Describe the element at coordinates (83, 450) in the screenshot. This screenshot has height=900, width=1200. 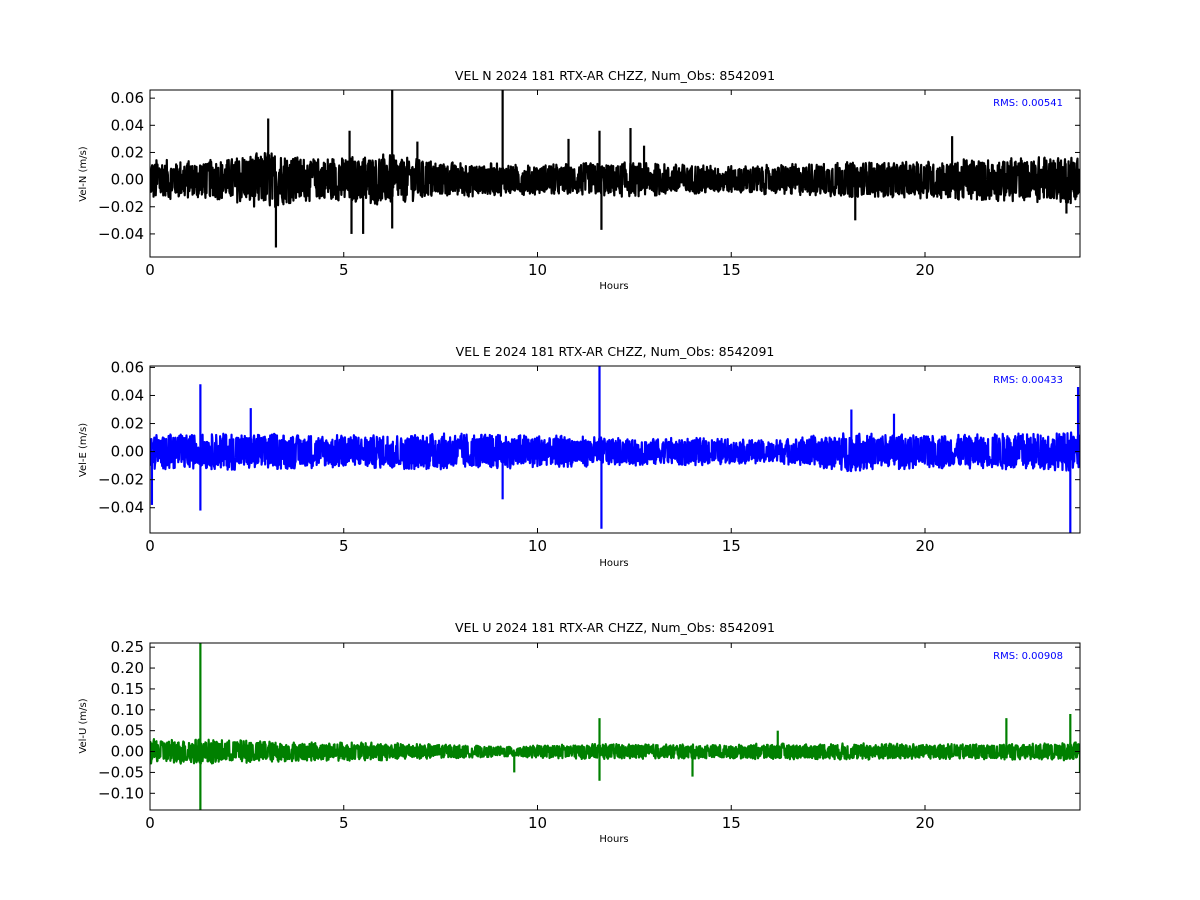
I see `y-axis-label-vel-e: Vel-E (m/s)` at that location.